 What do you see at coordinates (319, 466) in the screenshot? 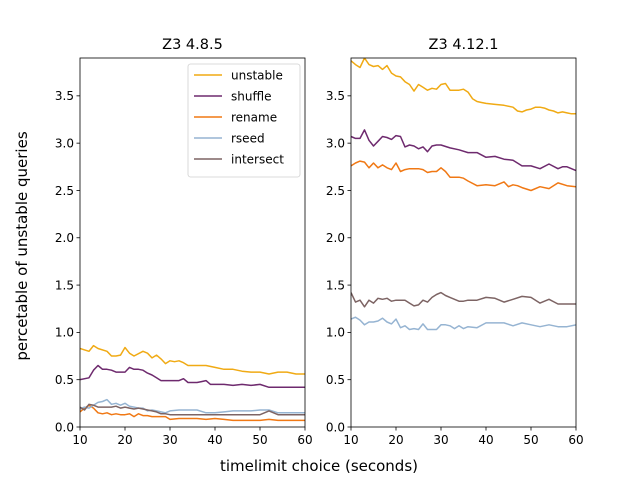
I see `x-axis-label: timelimit choice (seconds)` at bounding box center [319, 466].